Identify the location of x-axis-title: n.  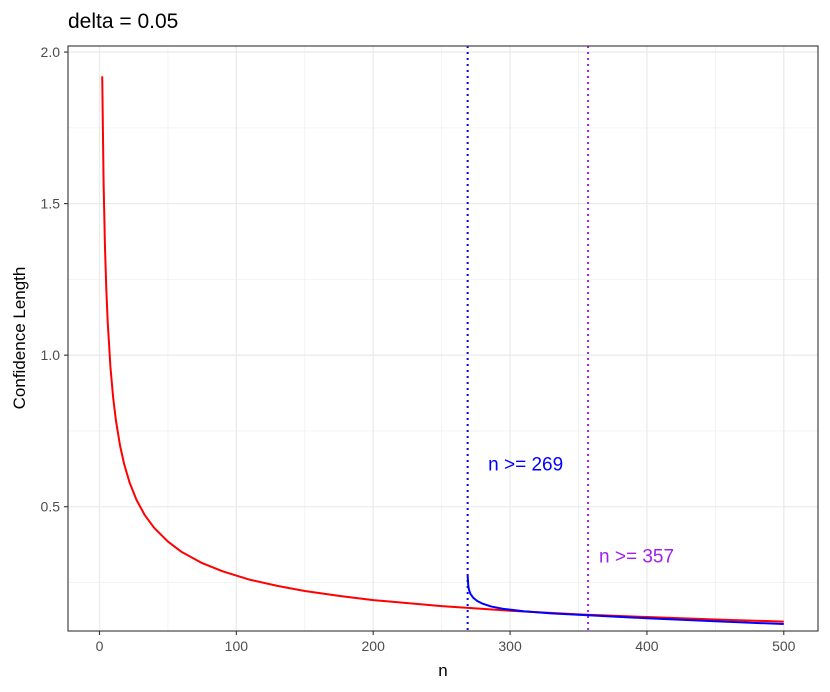
(442, 670).